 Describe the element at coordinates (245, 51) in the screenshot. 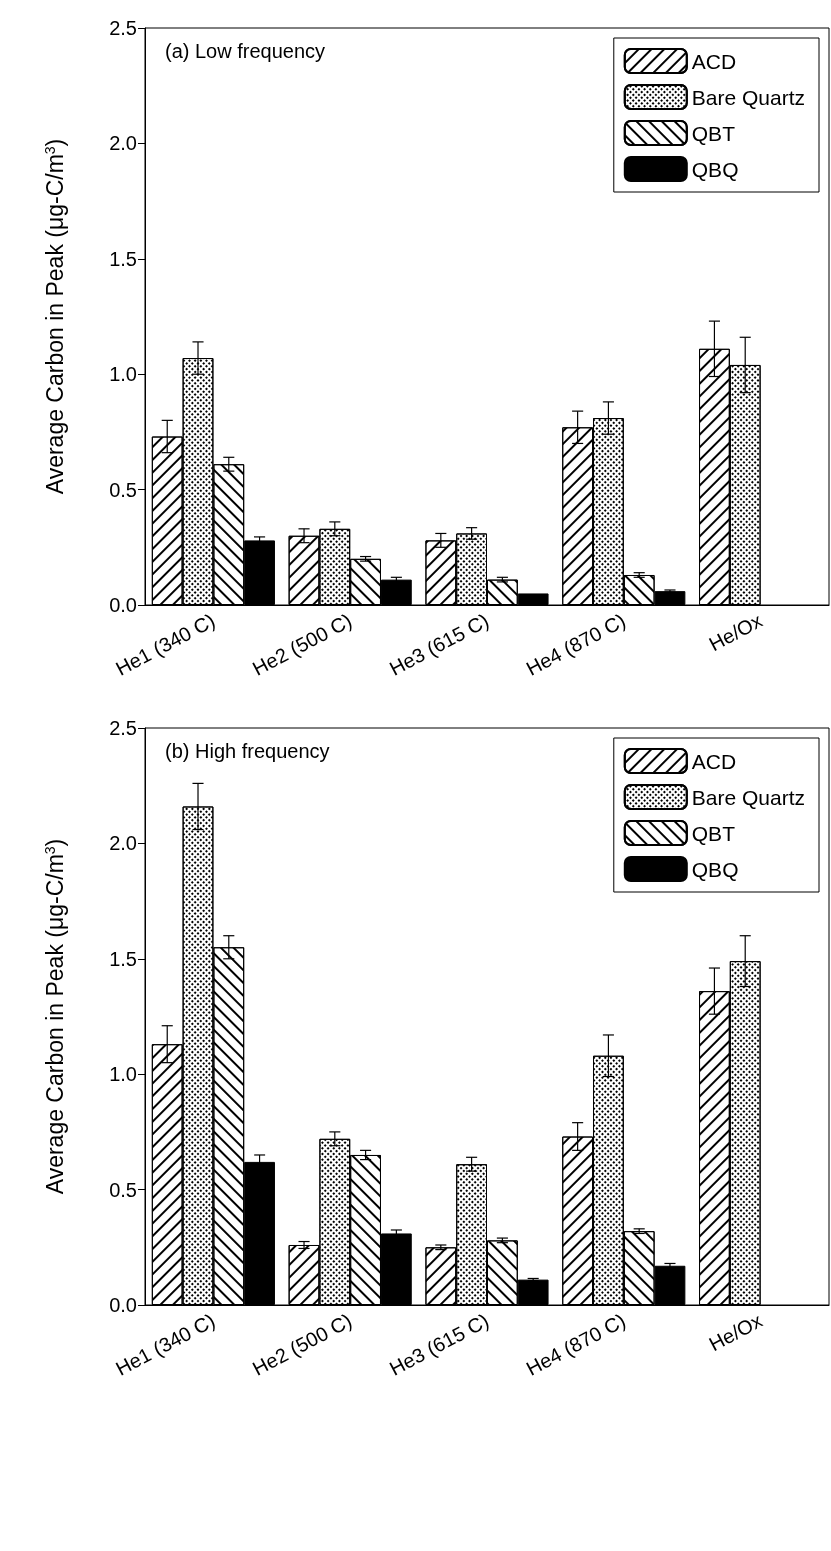

I see `text: (a) Low frequency` at that location.